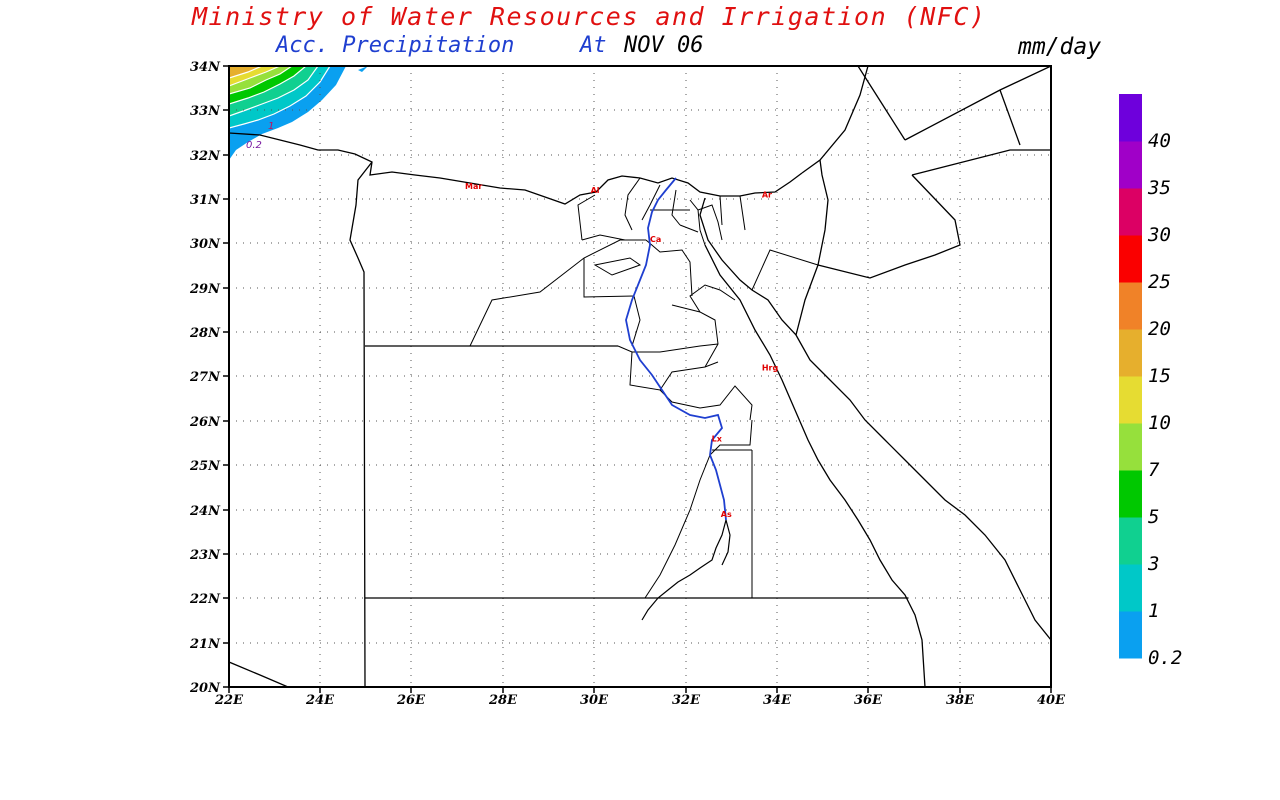  Describe the element at coordinates (229, 700) in the screenshot. I see `lon-tick-label: 22E` at that location.